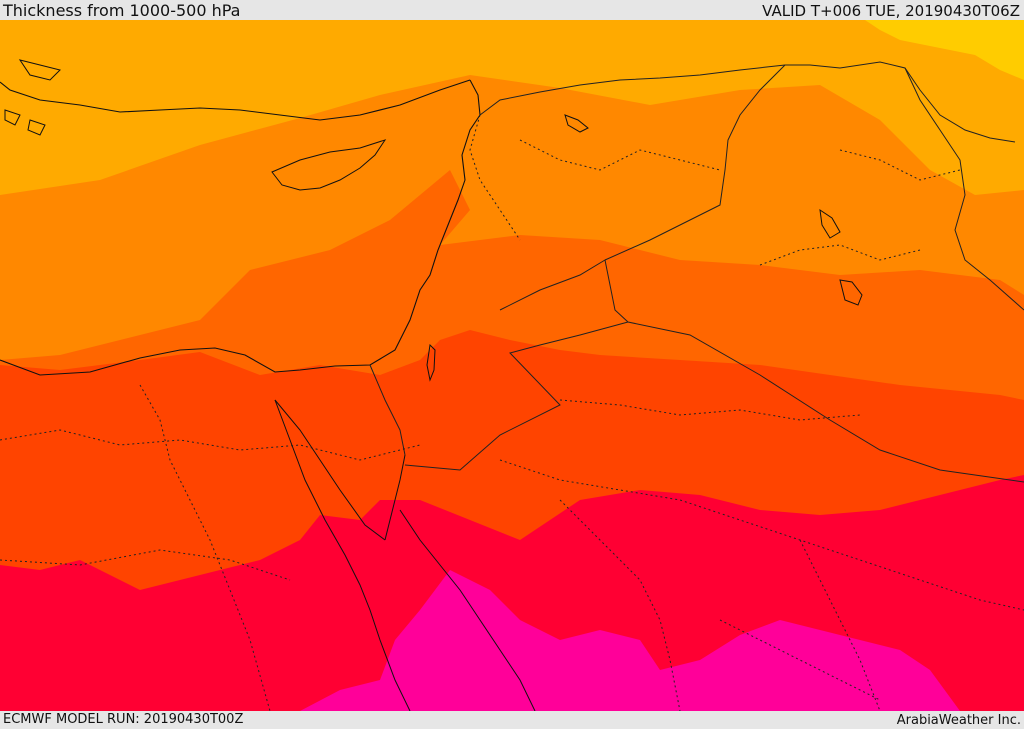  I want to click on turkey-syria-border, so click(747, 102).